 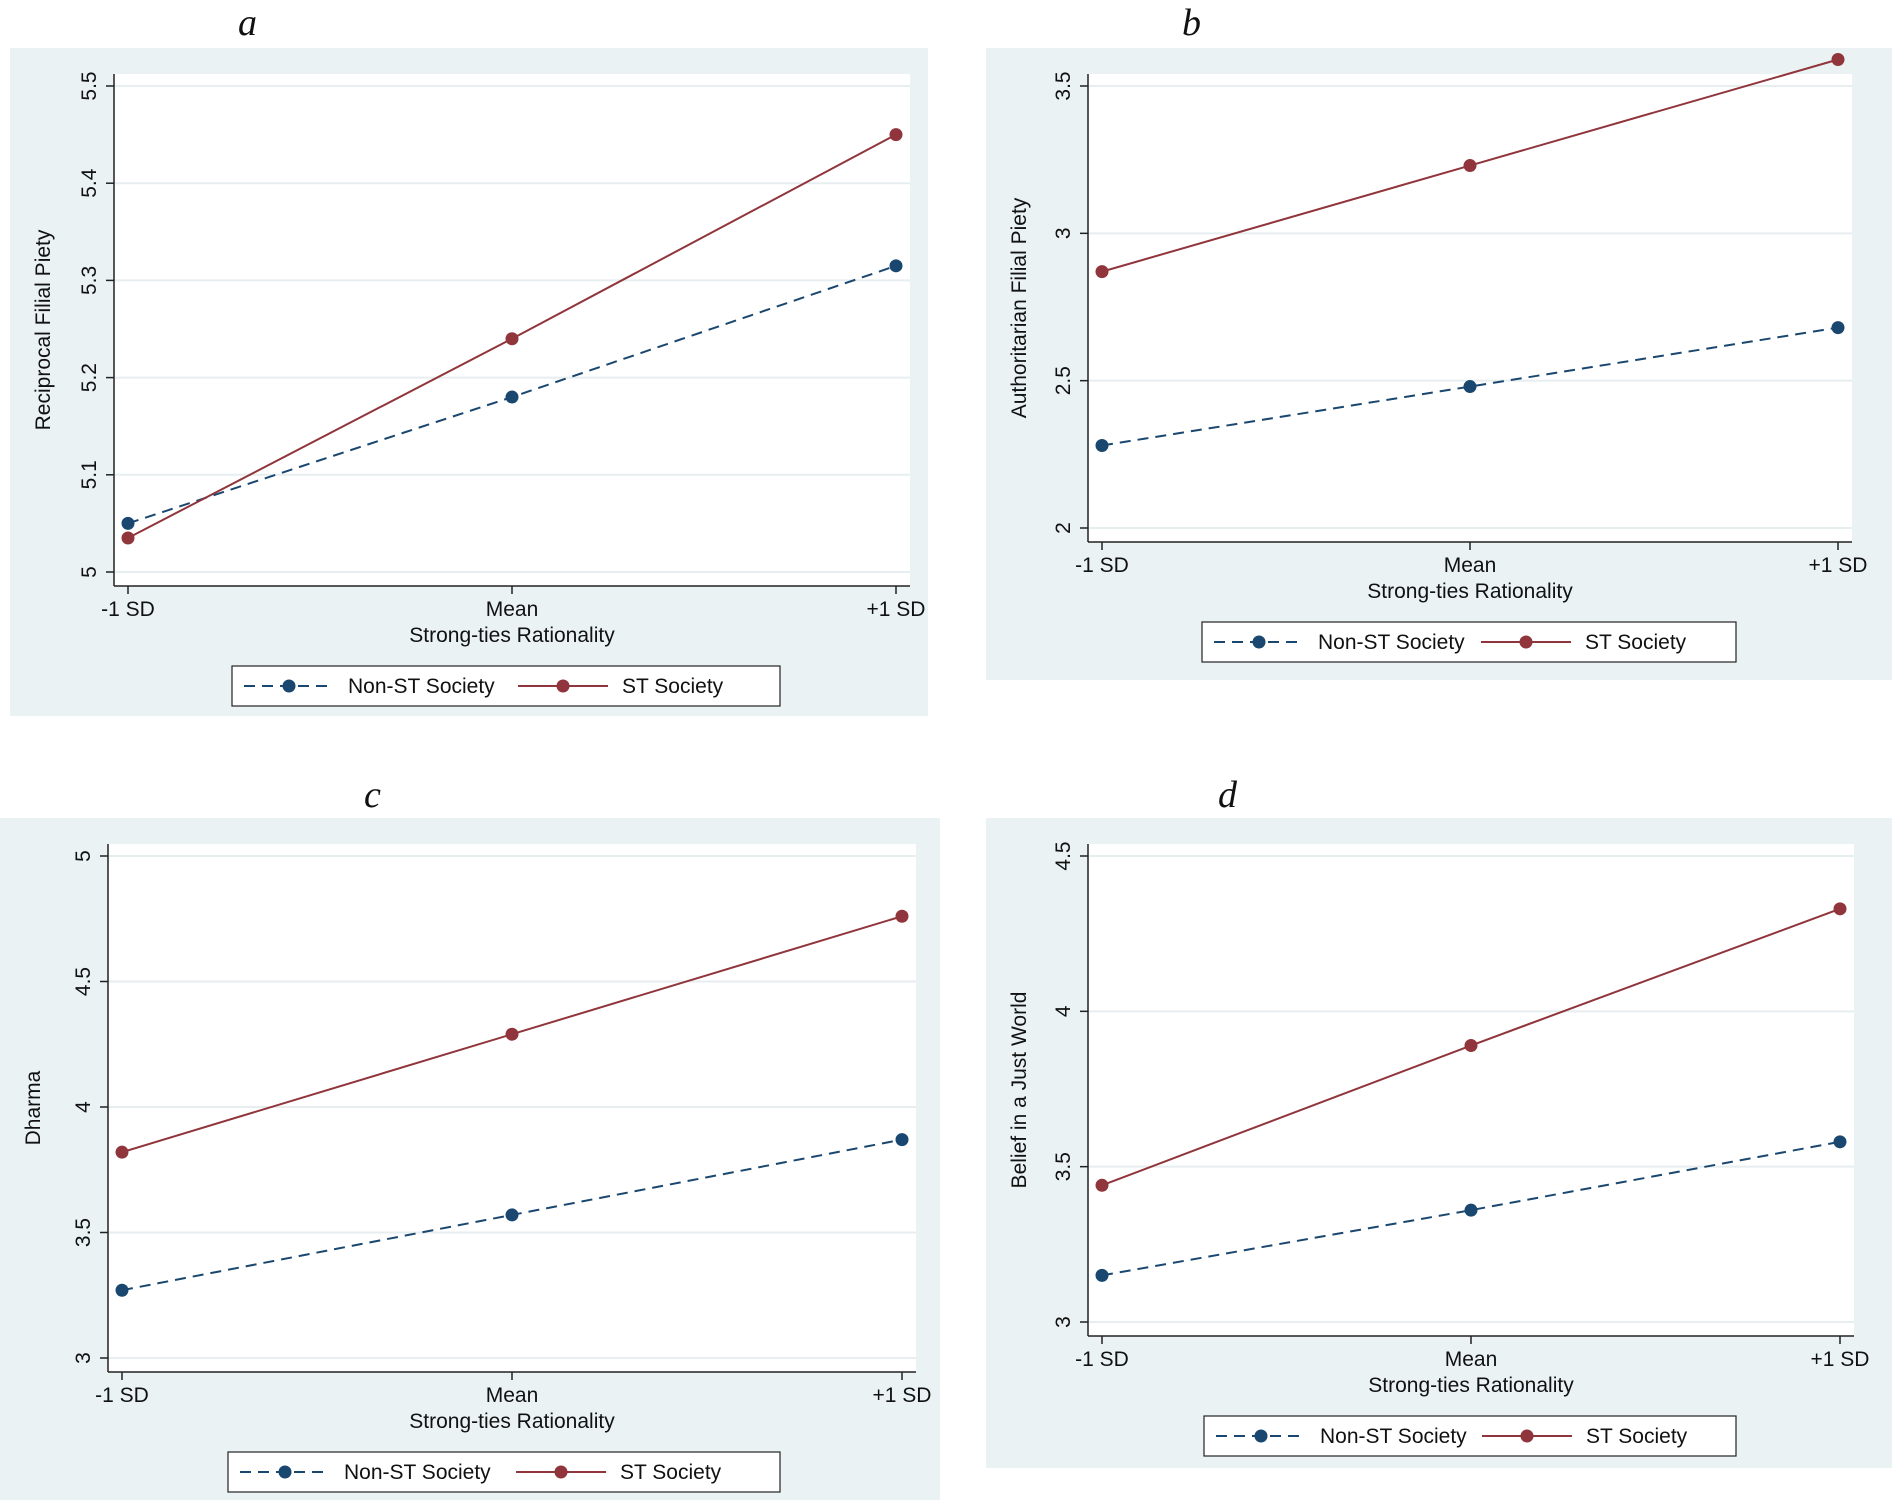 I want to click on panel-letter-d: d, so click(x=1227, y=795).